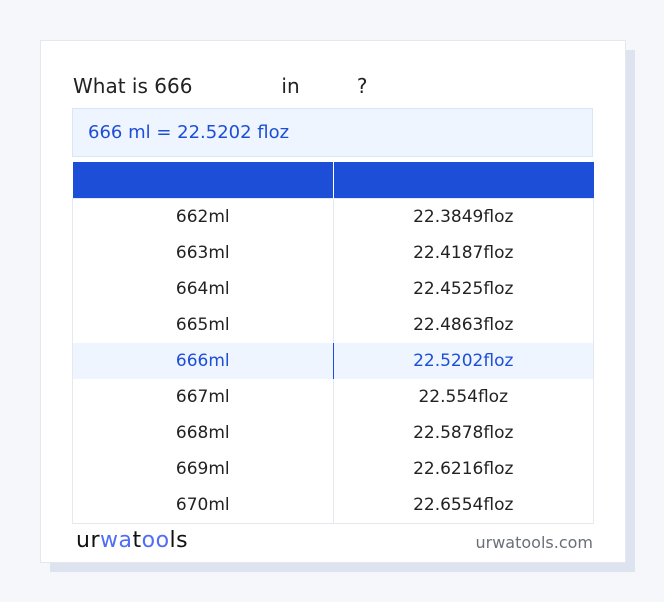 The width and height of the screenshot is (664, 602). I want to click on floz-cell: 22.4525floz, so click(463, 289).